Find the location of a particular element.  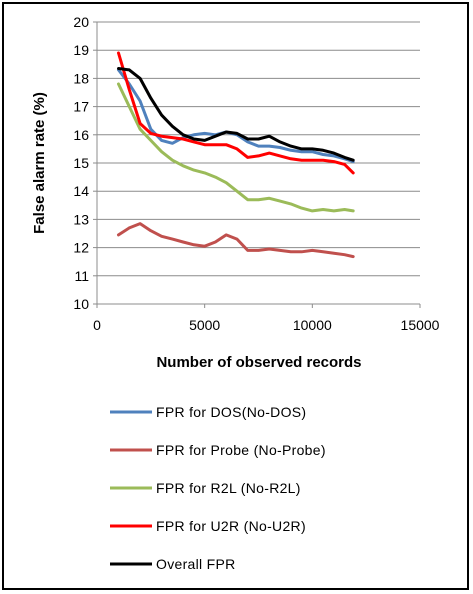

x-tick-label: 0 is located at coordinates (97, 325).